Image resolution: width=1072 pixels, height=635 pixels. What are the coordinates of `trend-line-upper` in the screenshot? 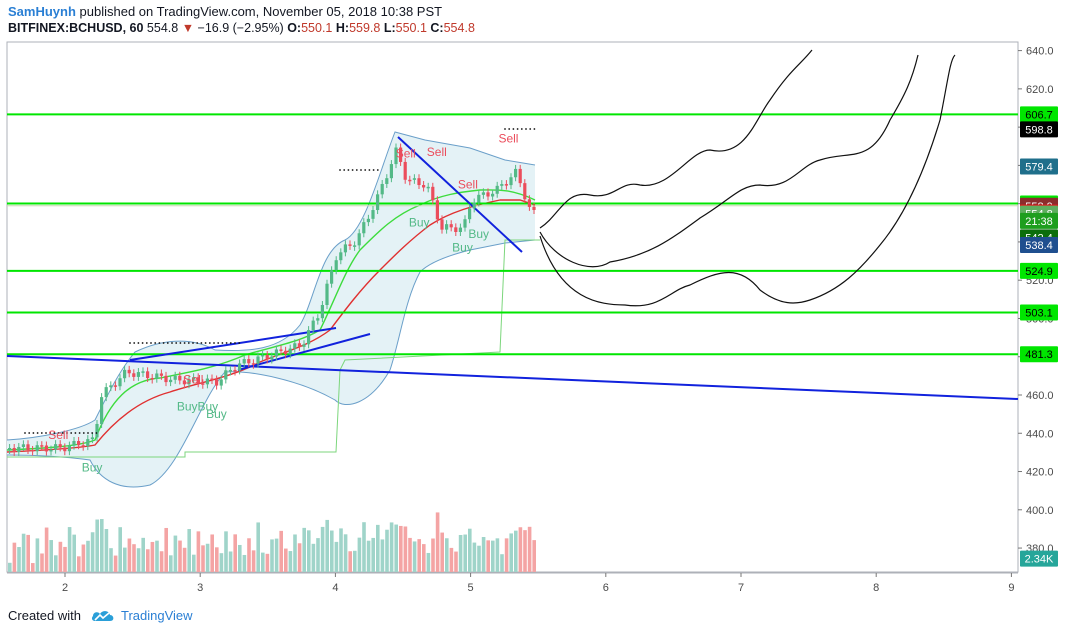 It's located at (233, 344).